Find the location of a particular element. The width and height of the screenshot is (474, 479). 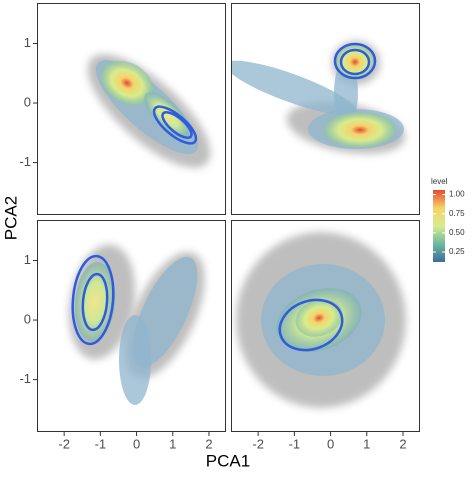

legend-tick-label: 0.25 is located at coordinates (457, 251).